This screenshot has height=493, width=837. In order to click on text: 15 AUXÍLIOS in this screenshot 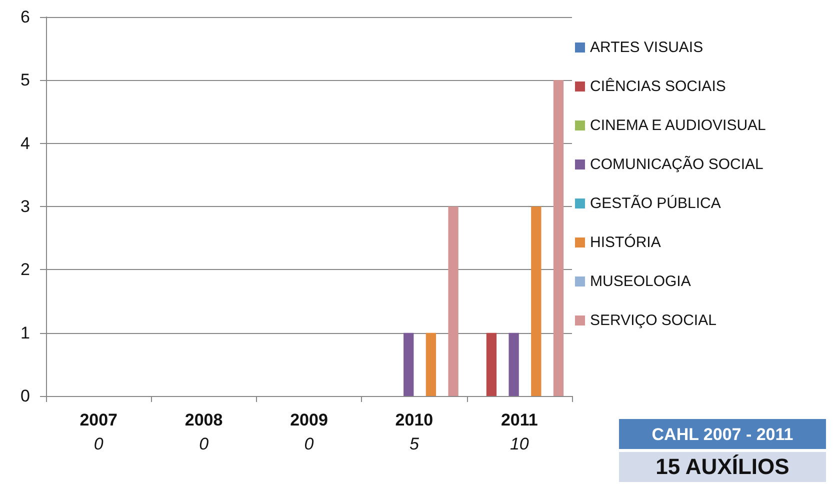, I will do `click(723, 466)`.